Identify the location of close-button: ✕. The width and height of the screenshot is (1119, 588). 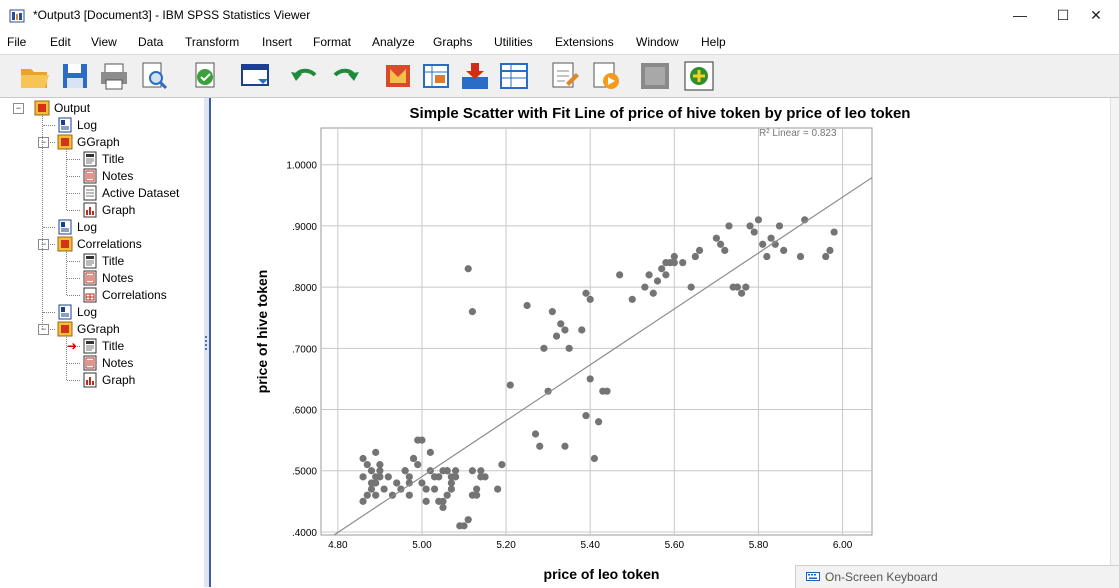
(1096, 15).